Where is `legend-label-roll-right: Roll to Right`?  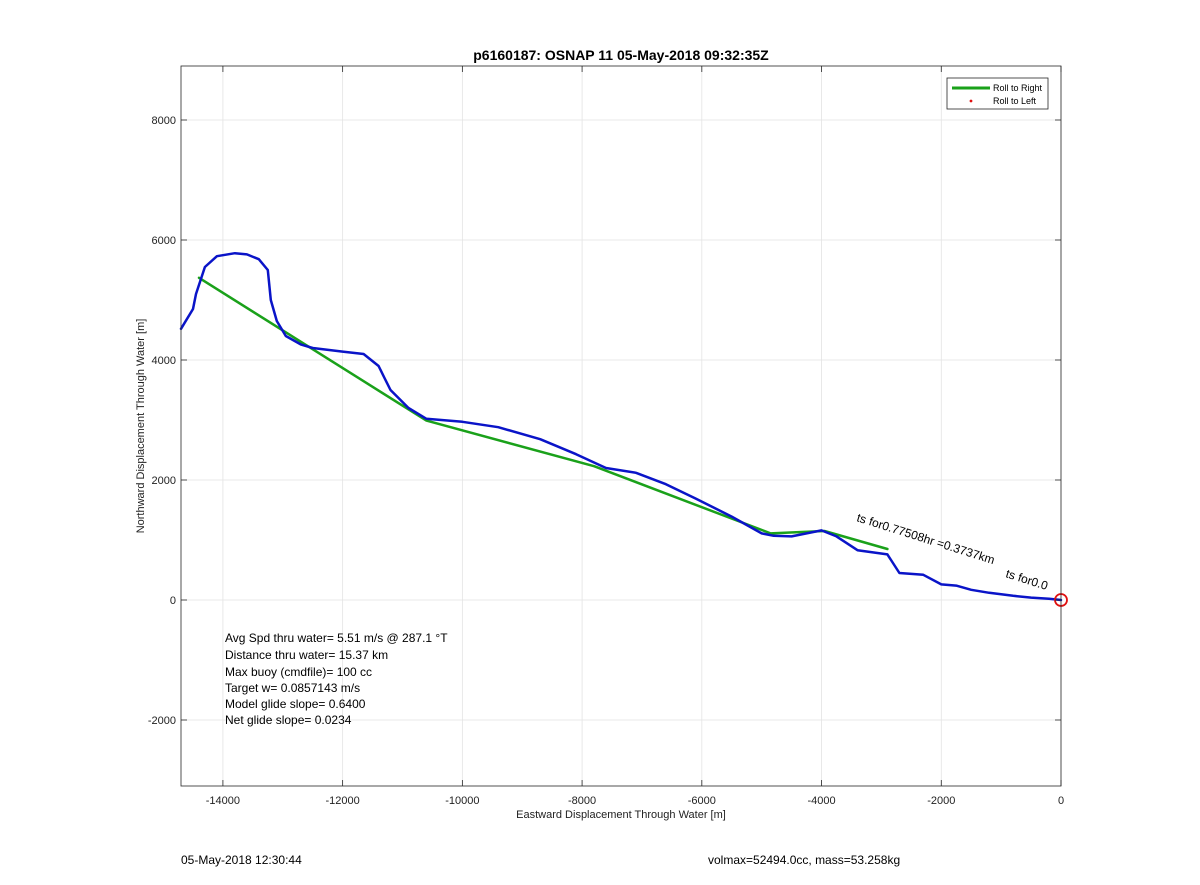 legend-label-roll-right: Roll to Right is located at coordinates (1018, 88).